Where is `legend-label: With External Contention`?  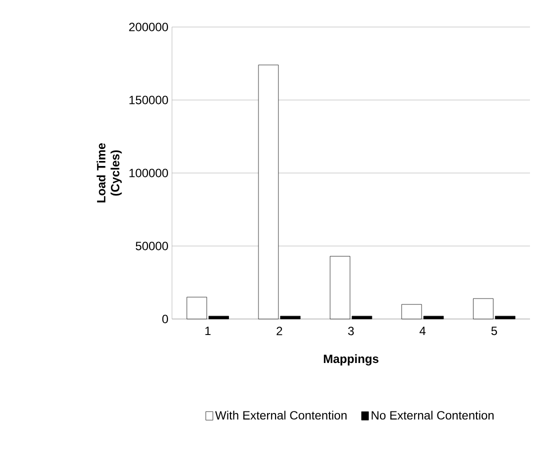
legend-label: With External Contention is located at coordinates (281, 415).